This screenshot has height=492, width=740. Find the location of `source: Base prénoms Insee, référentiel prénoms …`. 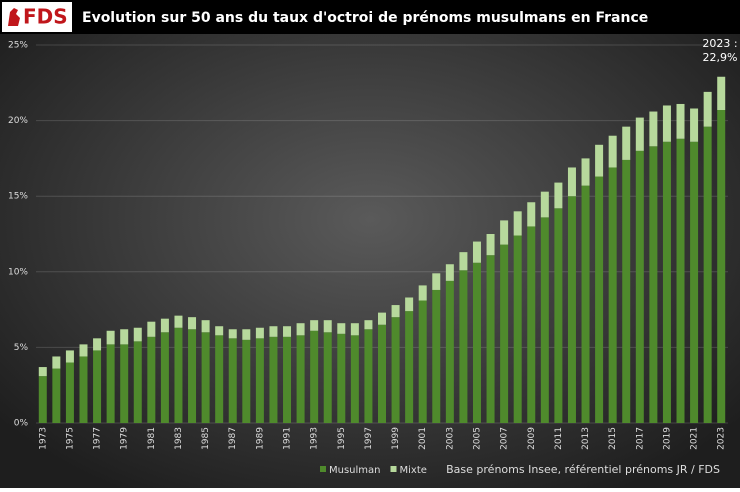

source: Base prénoms Insee, référentiel prénoms … is located at coordinates (583, 469).